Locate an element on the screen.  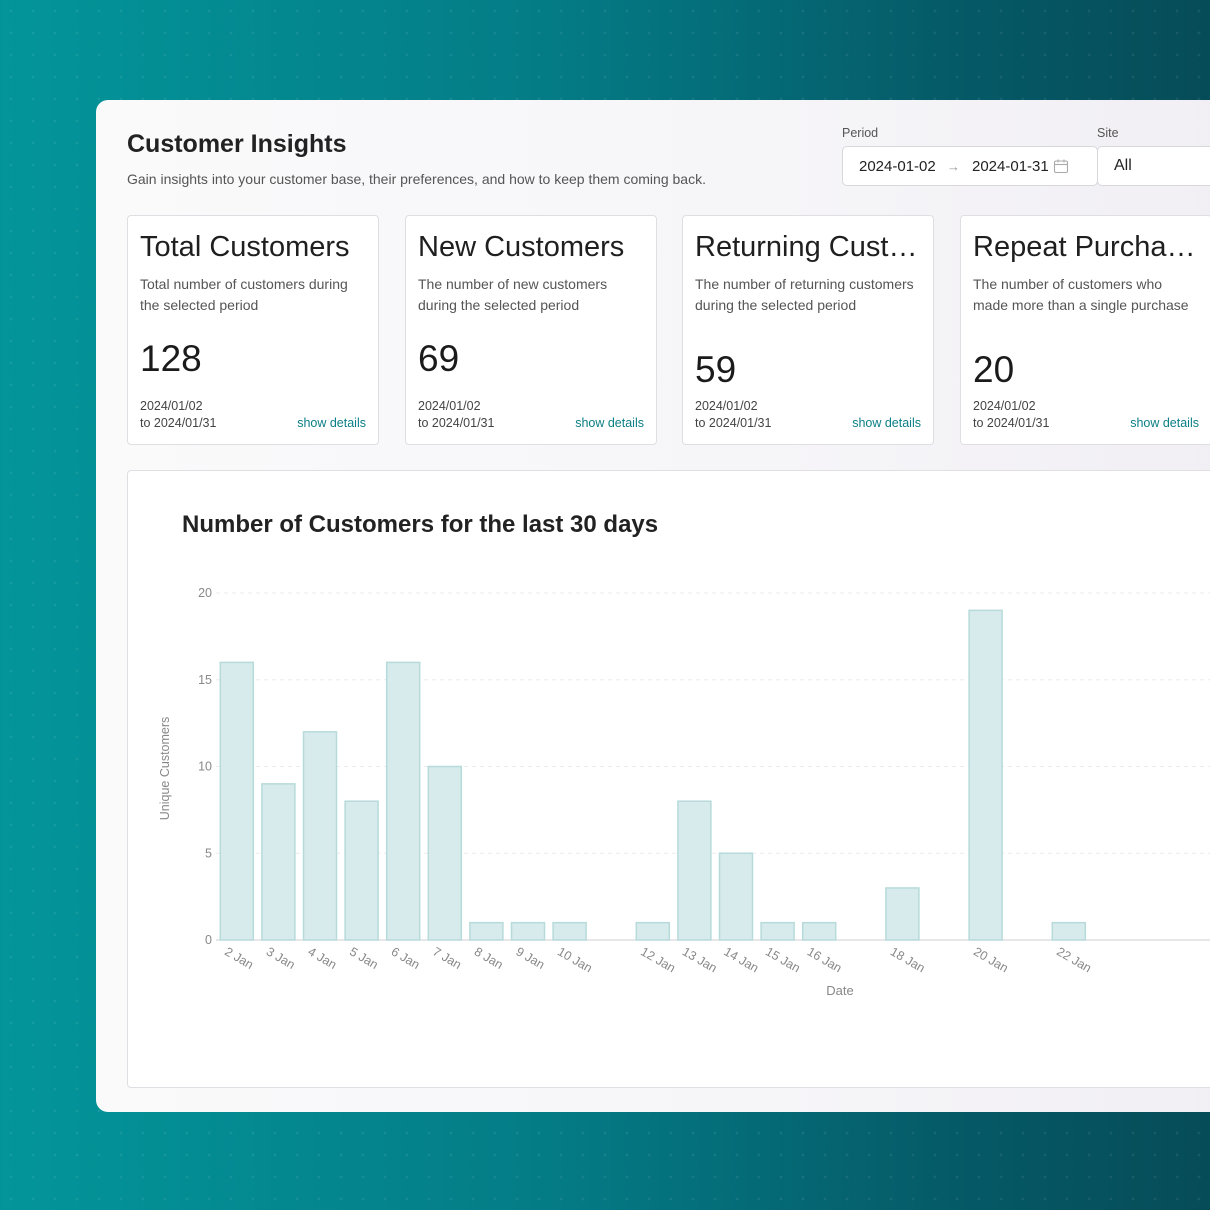
period-start-input: 2024-01-02 is located at coordinates (897, 166).